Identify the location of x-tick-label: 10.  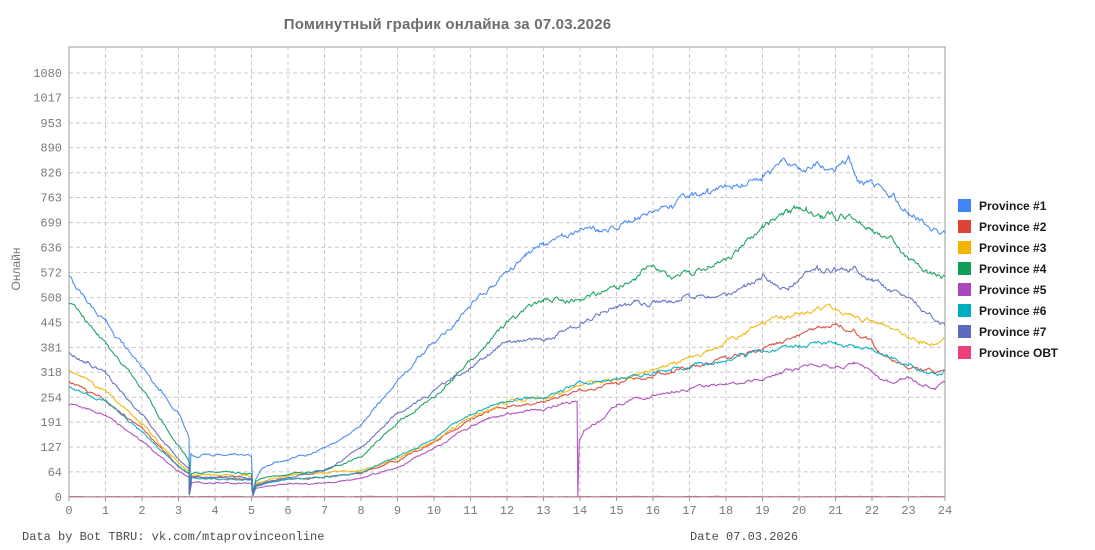
(434, 511).